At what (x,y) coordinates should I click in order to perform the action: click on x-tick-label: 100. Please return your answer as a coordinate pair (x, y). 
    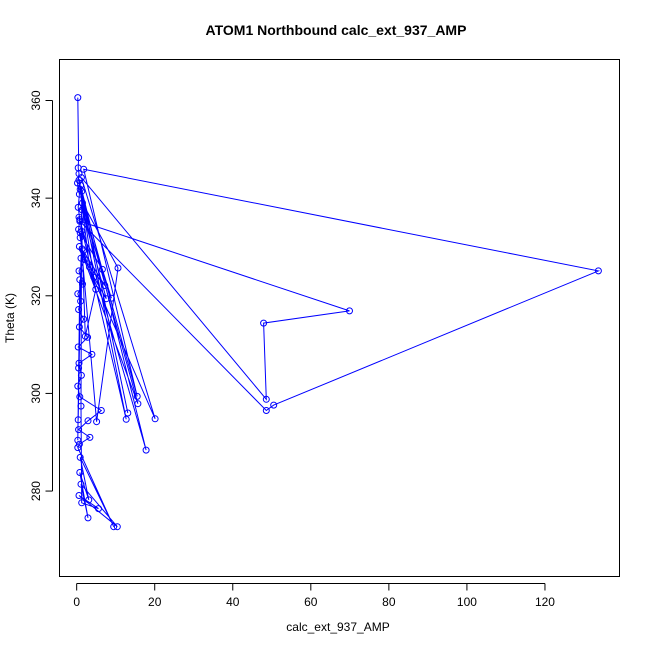
    Looking at the image, I should click on (467, 602).